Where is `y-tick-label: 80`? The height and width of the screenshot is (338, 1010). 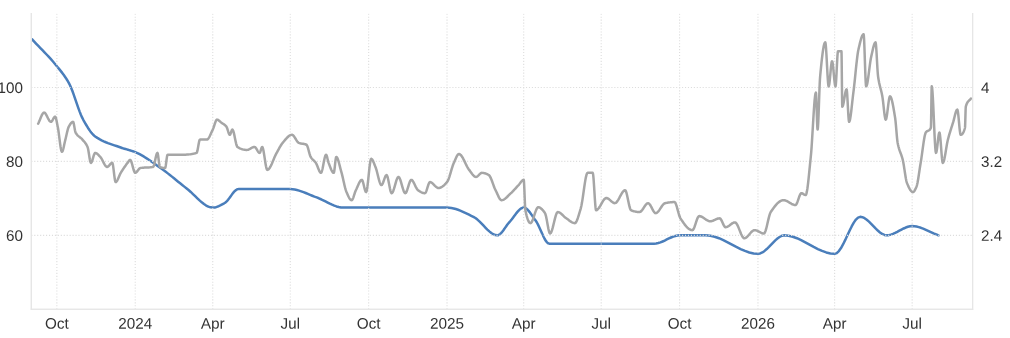
y-tick-label: 80 is located at coordinates (14, 162).